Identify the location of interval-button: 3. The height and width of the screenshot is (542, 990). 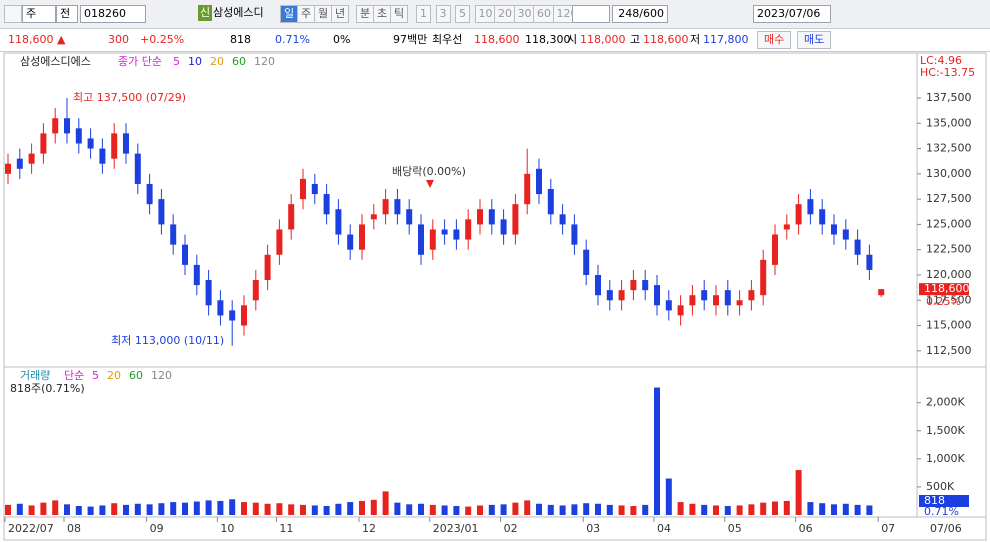
(443, 14).